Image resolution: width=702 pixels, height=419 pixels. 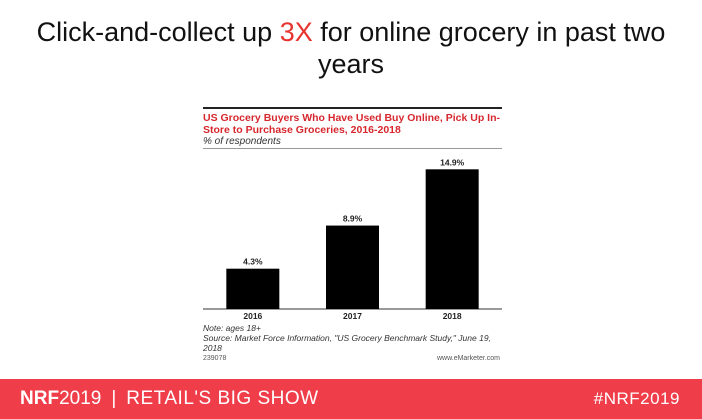 I want to click on bar-2018, so click(x=452, y=239).